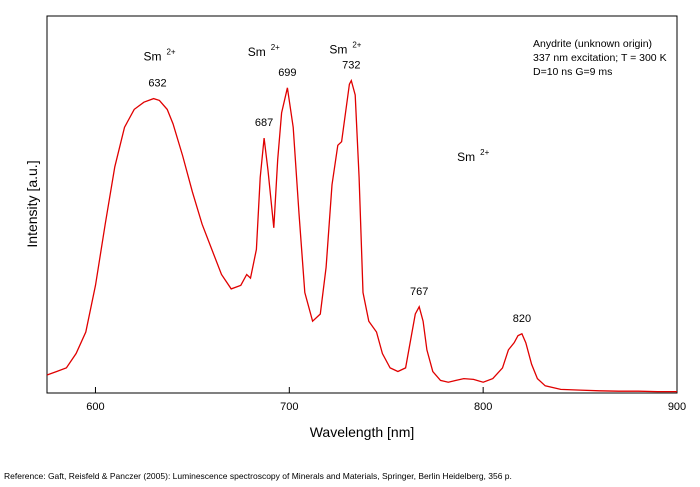  Describe the element at coordinates (386, 407) in the screenshot. I see `x-axis-tick-labels: 600 700 800 900` at that location.